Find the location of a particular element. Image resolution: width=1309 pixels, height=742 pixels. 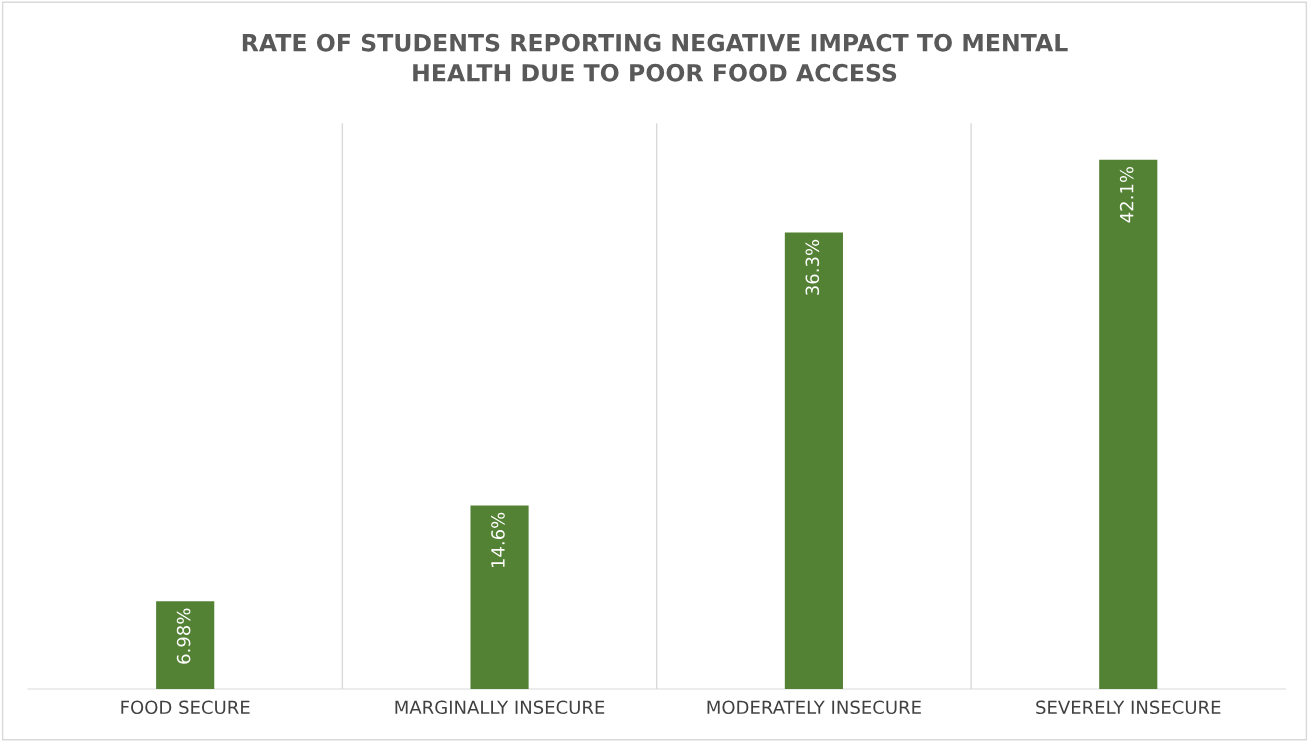

data-label: 6.98% is located at coordinates (183, 636).